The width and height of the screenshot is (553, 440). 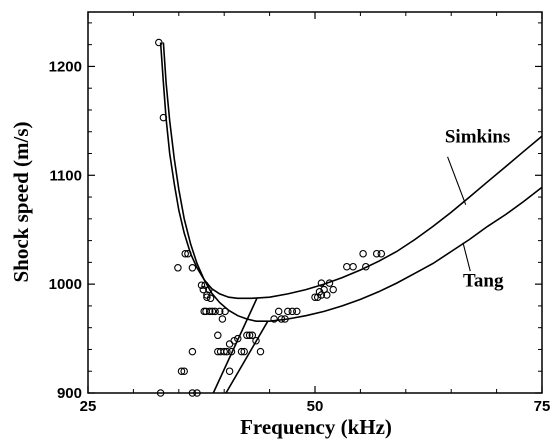 What do you see at coordinates (65, 284) in the screenshot?
I see `y-tick-label: 1000` at bounding box center [65, 284].